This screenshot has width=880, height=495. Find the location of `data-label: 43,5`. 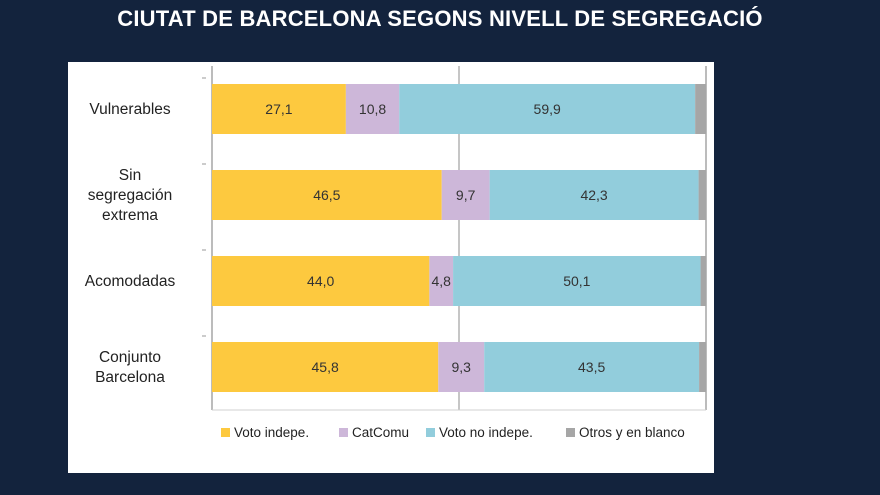

data-label: 43,5 is located at coordinates (591, 367).